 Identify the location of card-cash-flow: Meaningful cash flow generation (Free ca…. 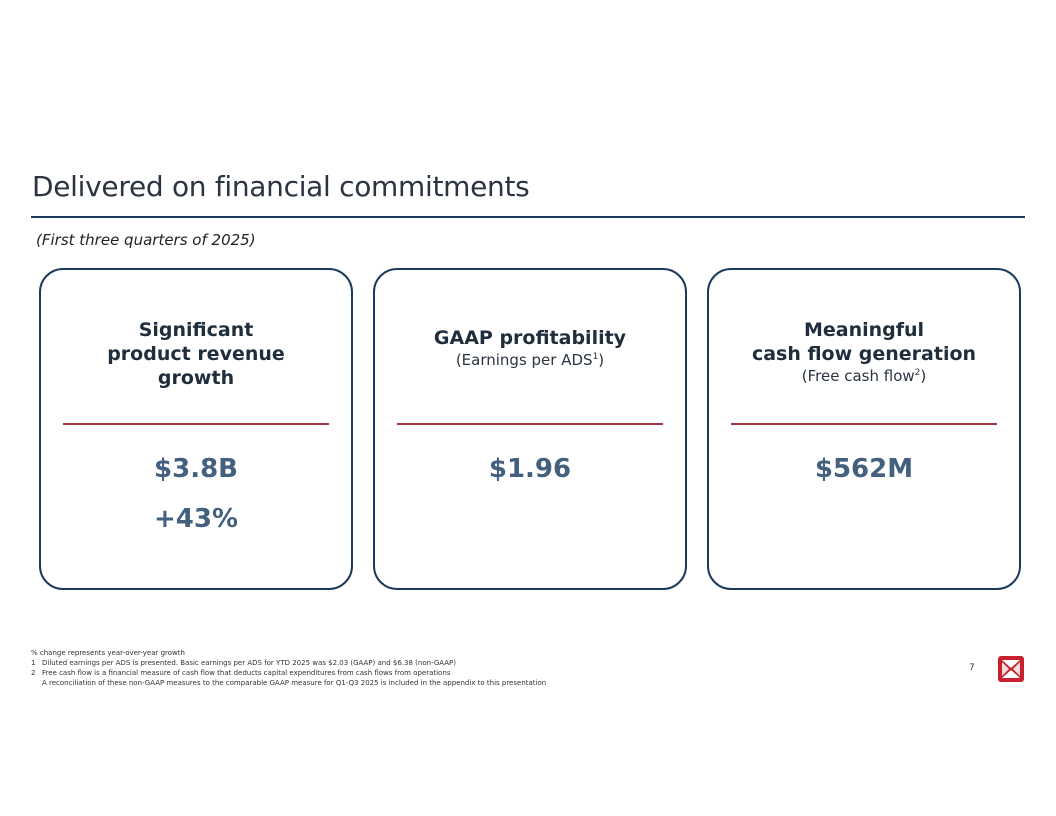
(864, 429).